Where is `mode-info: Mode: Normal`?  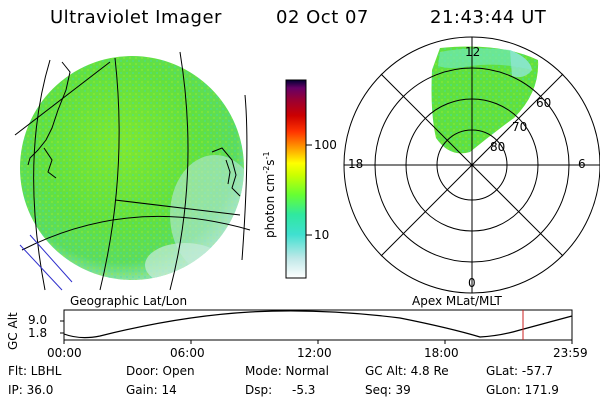
mode-info: Mode: Normal is located at coordinates (287, 371).